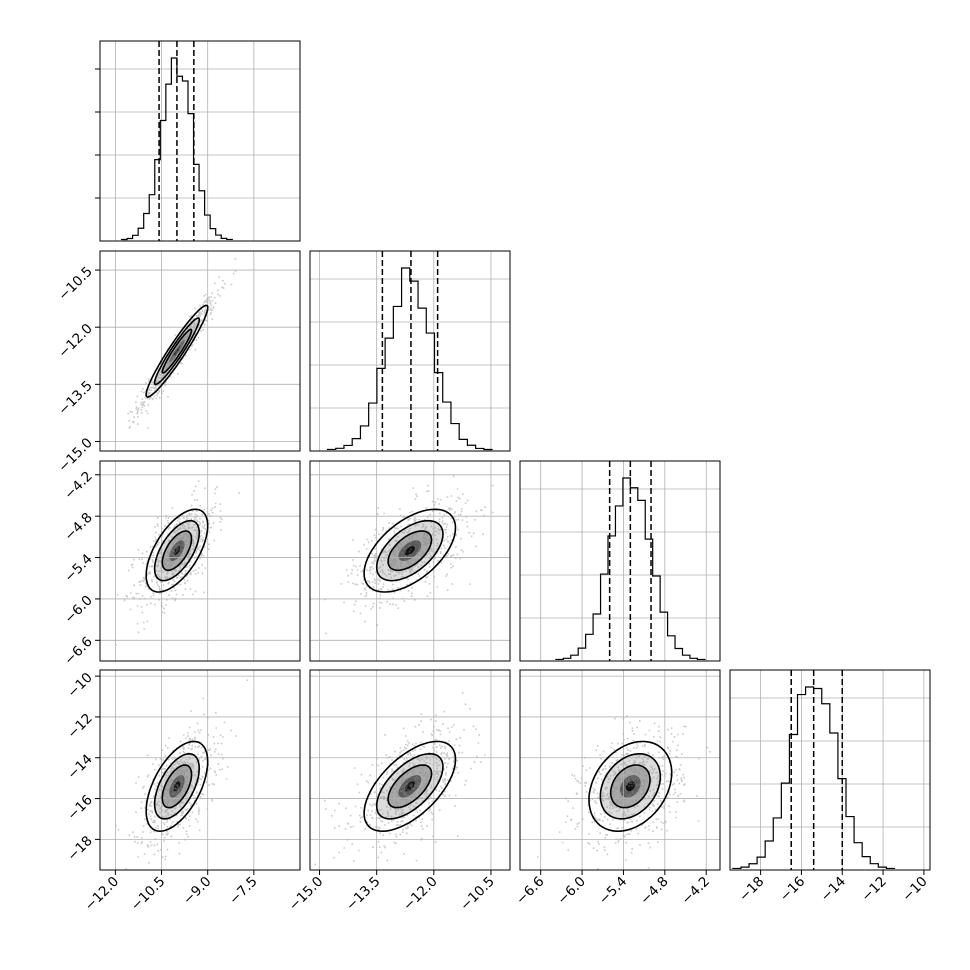  Describe the element at coordinates (75, 284) in the screenshot. I see `ytick-label-1-3: −10.5` at that location.